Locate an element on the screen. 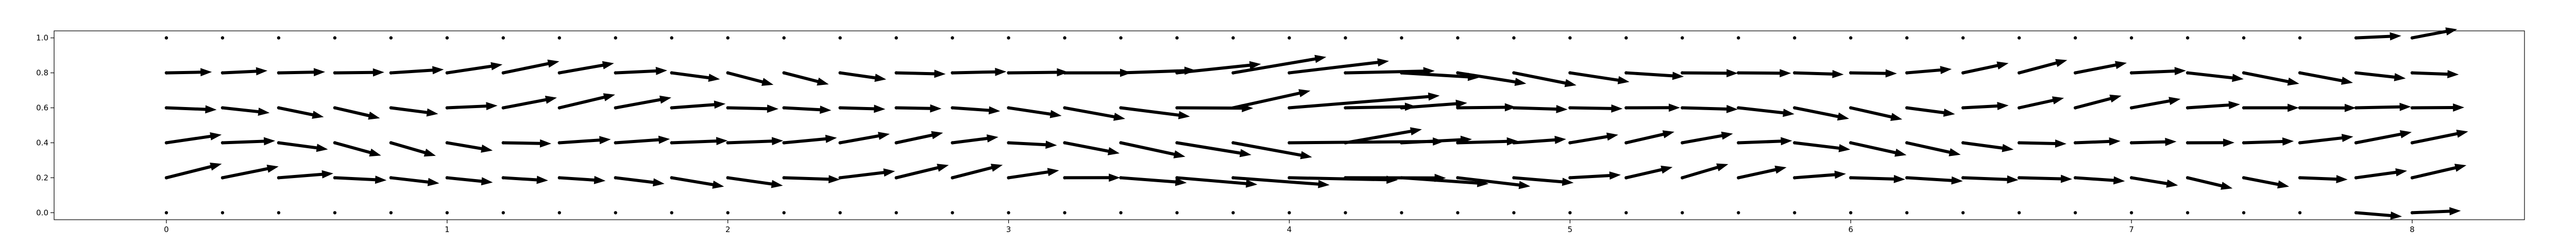  y-axis: 0.0 0.2 0.4 0.6 0.8 1.0 is located at coordinates (45, 125).